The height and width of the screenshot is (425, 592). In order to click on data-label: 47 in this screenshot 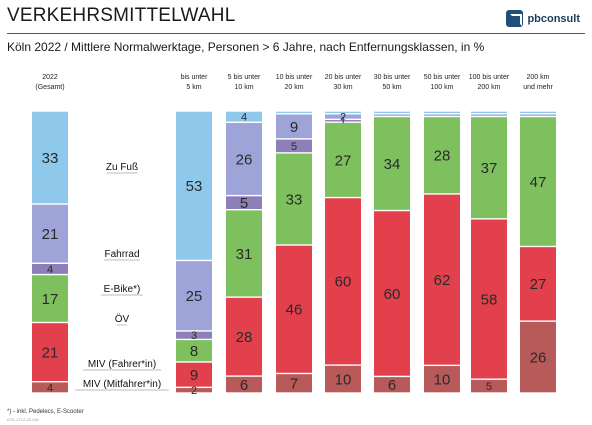, I will do `click(538, 182)`.